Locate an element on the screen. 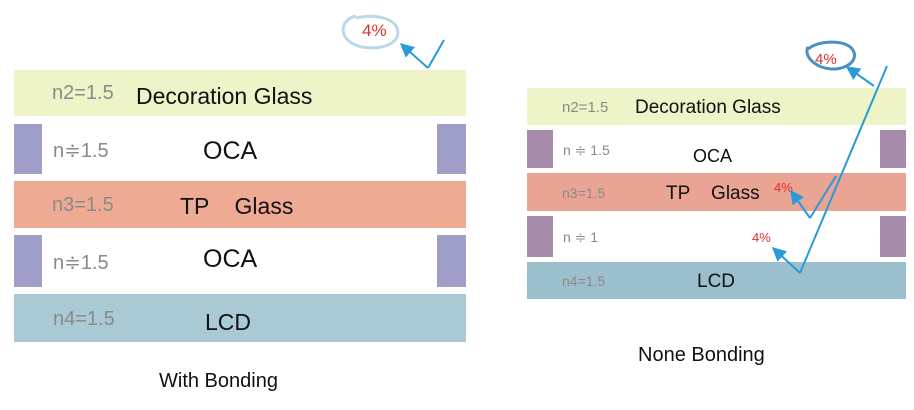 The image size is (914, 410). reflected-ray-tp-head is located at coordinates (800, 204).